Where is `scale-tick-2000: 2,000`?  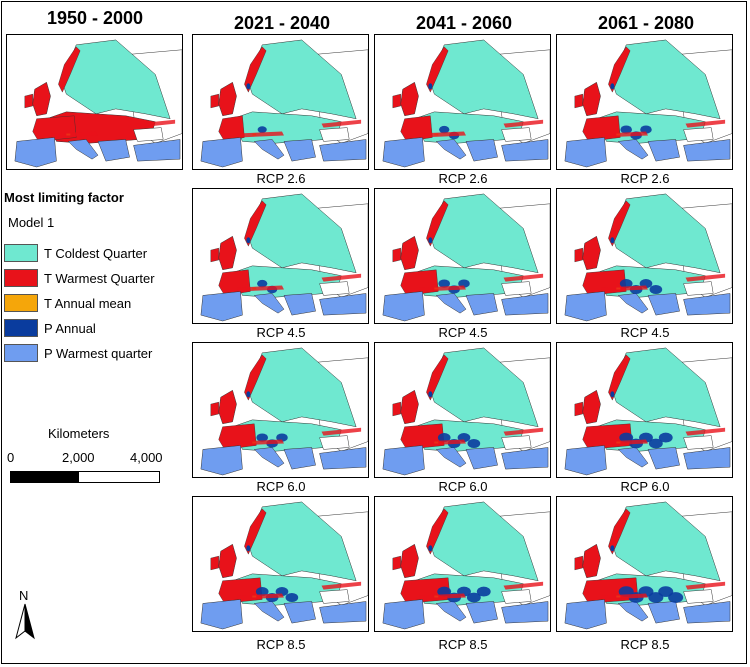
scale-tick-2000: 2,000 is located at coordinates (78, 457).